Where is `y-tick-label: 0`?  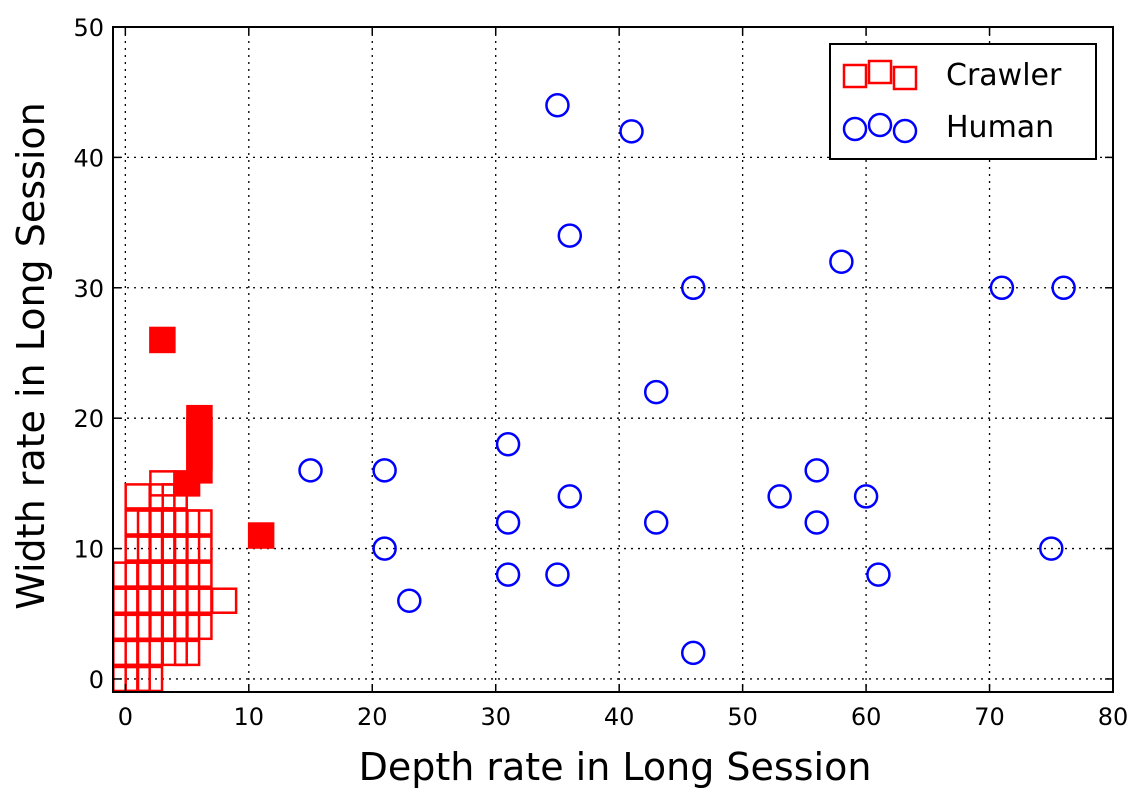 y-tick-label: 0 is located at coordinates (96, 680).